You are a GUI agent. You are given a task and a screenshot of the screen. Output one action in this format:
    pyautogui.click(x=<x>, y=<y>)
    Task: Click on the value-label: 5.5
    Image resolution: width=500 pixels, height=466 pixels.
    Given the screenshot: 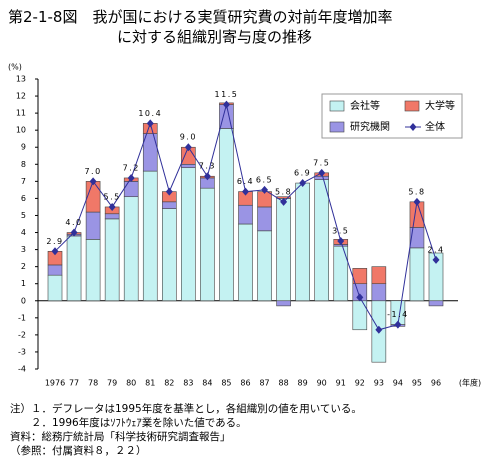 What is the action you would take?
    pyautogui.click(x=112, y=196)
    